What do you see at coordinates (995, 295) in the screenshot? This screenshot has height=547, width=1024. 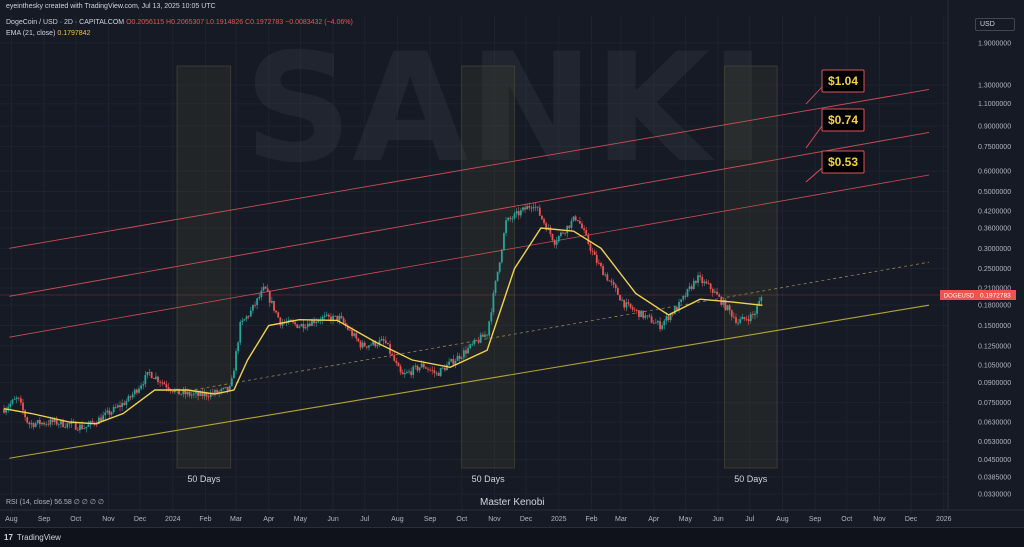 I see `price-badge-text: 0.1972783` at bounding box center [995, 295].